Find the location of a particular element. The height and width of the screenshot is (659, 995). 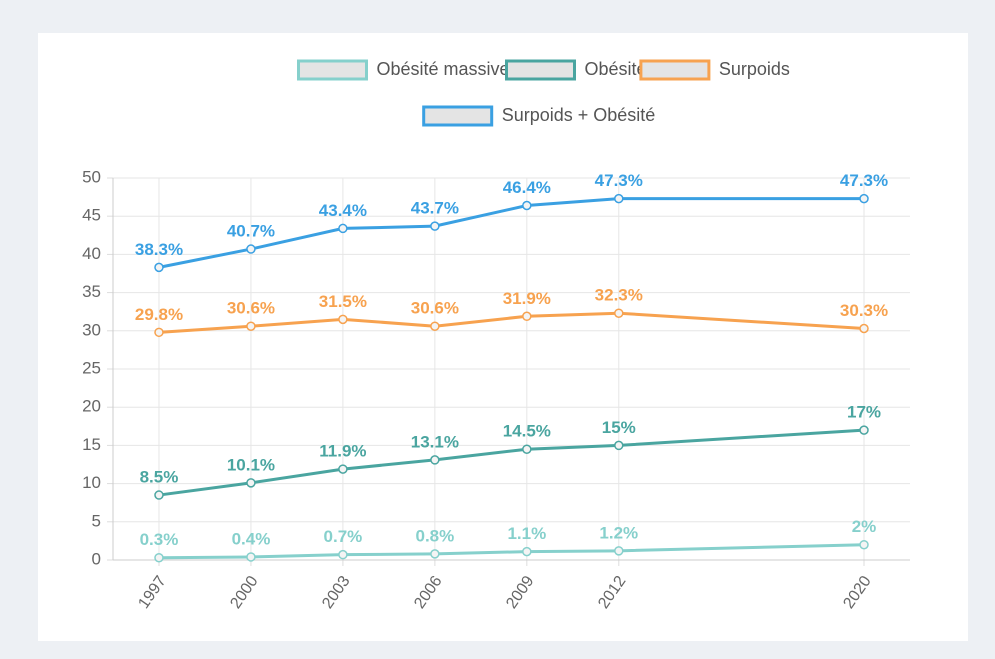

data-label: 13.1% is located at coordinates (435, 441).